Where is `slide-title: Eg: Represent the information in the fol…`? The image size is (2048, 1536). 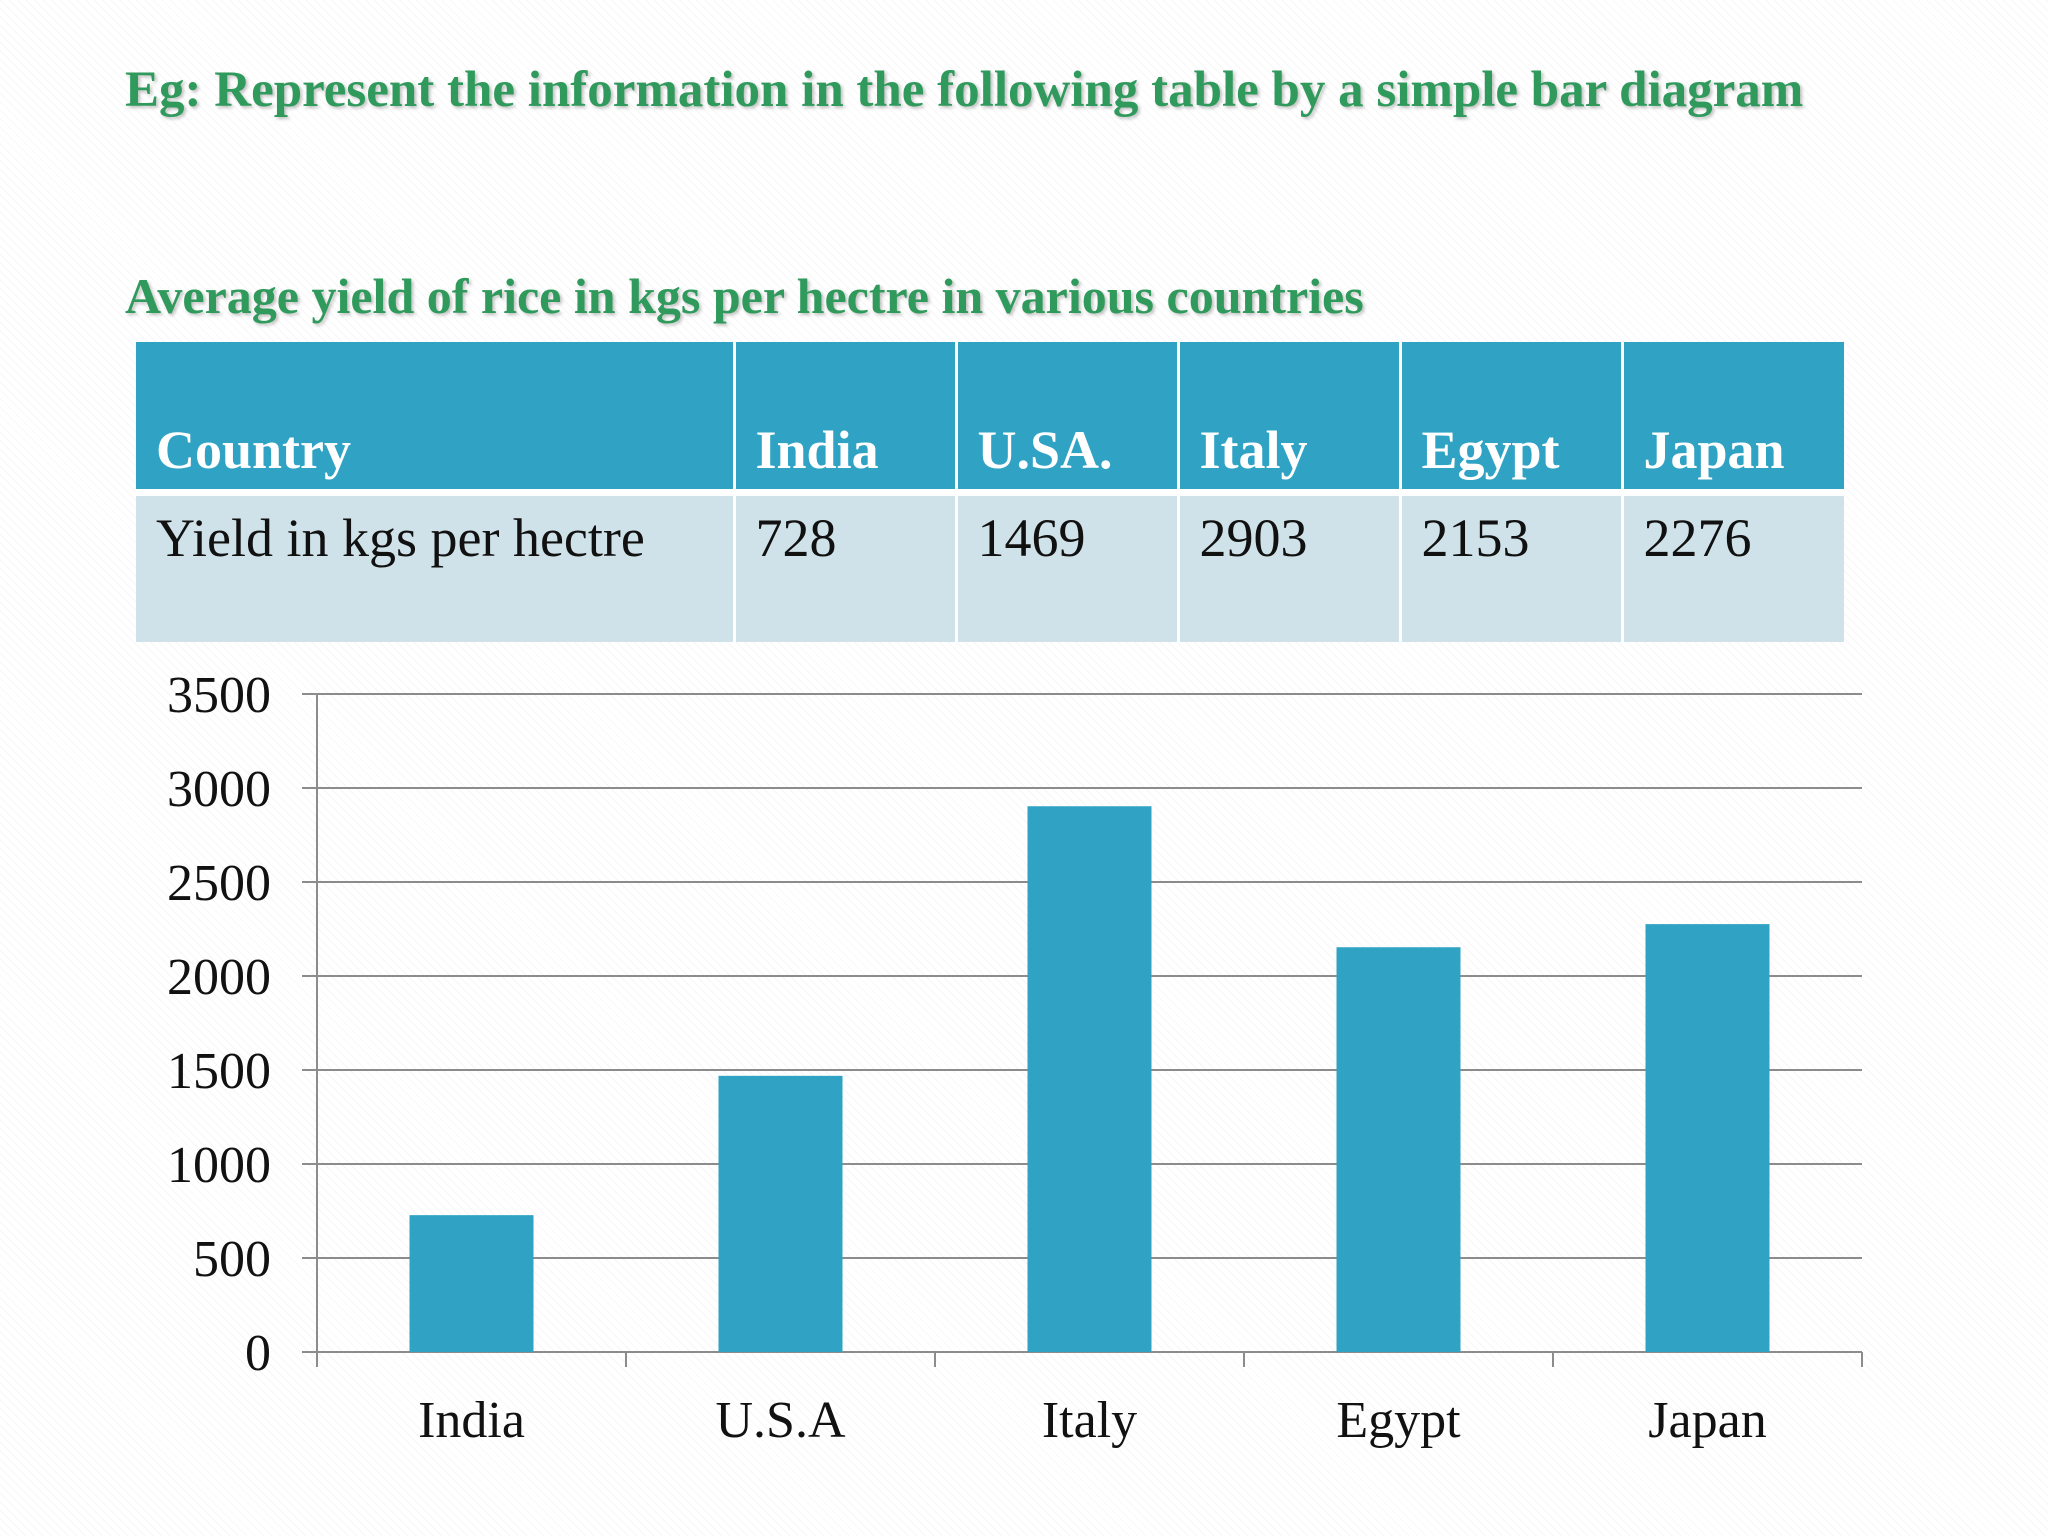
slide-title: Eg: Represent the information in the fol… is located at coordinates (964, 90).